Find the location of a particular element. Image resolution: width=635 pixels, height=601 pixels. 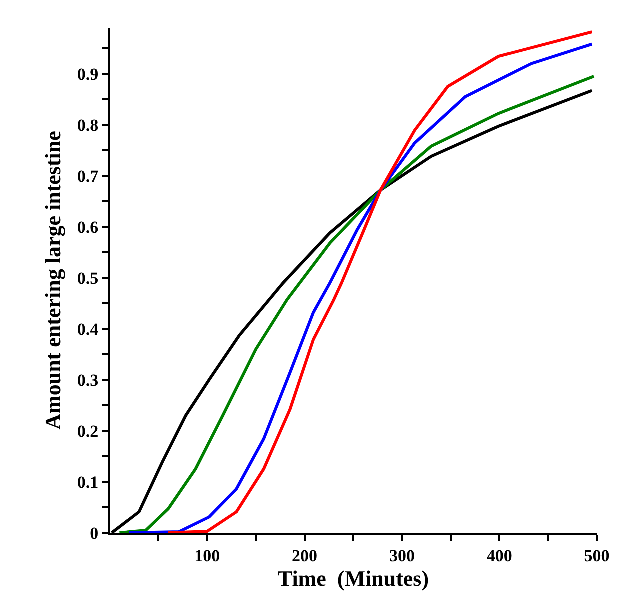

x-tick-label: 100 is located at coordinates (207, 556).